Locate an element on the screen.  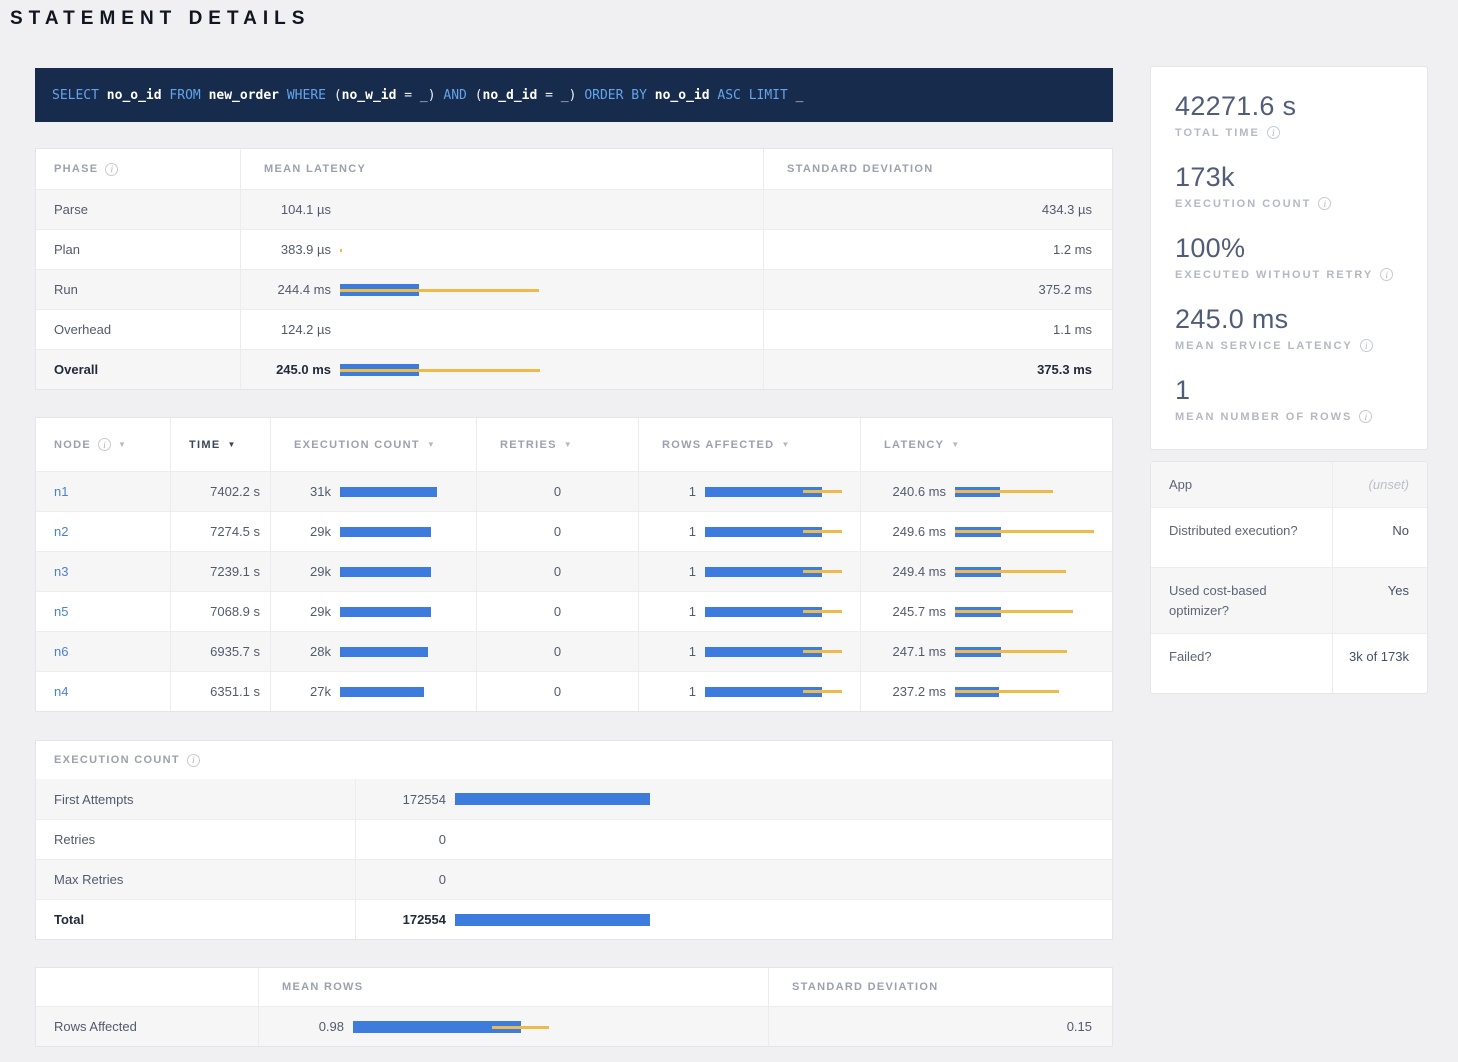
standard-deviation-column-header: STANDARD DEVIATION is located at coordinates (865, 987).